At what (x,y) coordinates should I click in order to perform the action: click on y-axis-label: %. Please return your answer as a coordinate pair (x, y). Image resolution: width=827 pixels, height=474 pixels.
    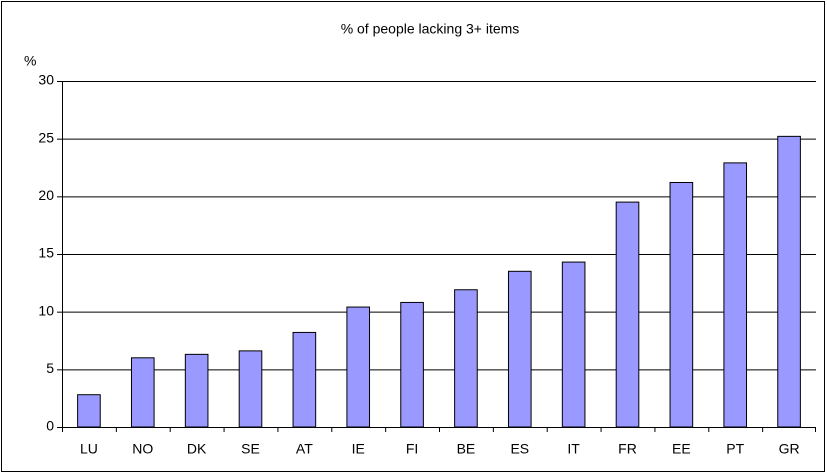
    Looking at the image, I should click on (30, 61).